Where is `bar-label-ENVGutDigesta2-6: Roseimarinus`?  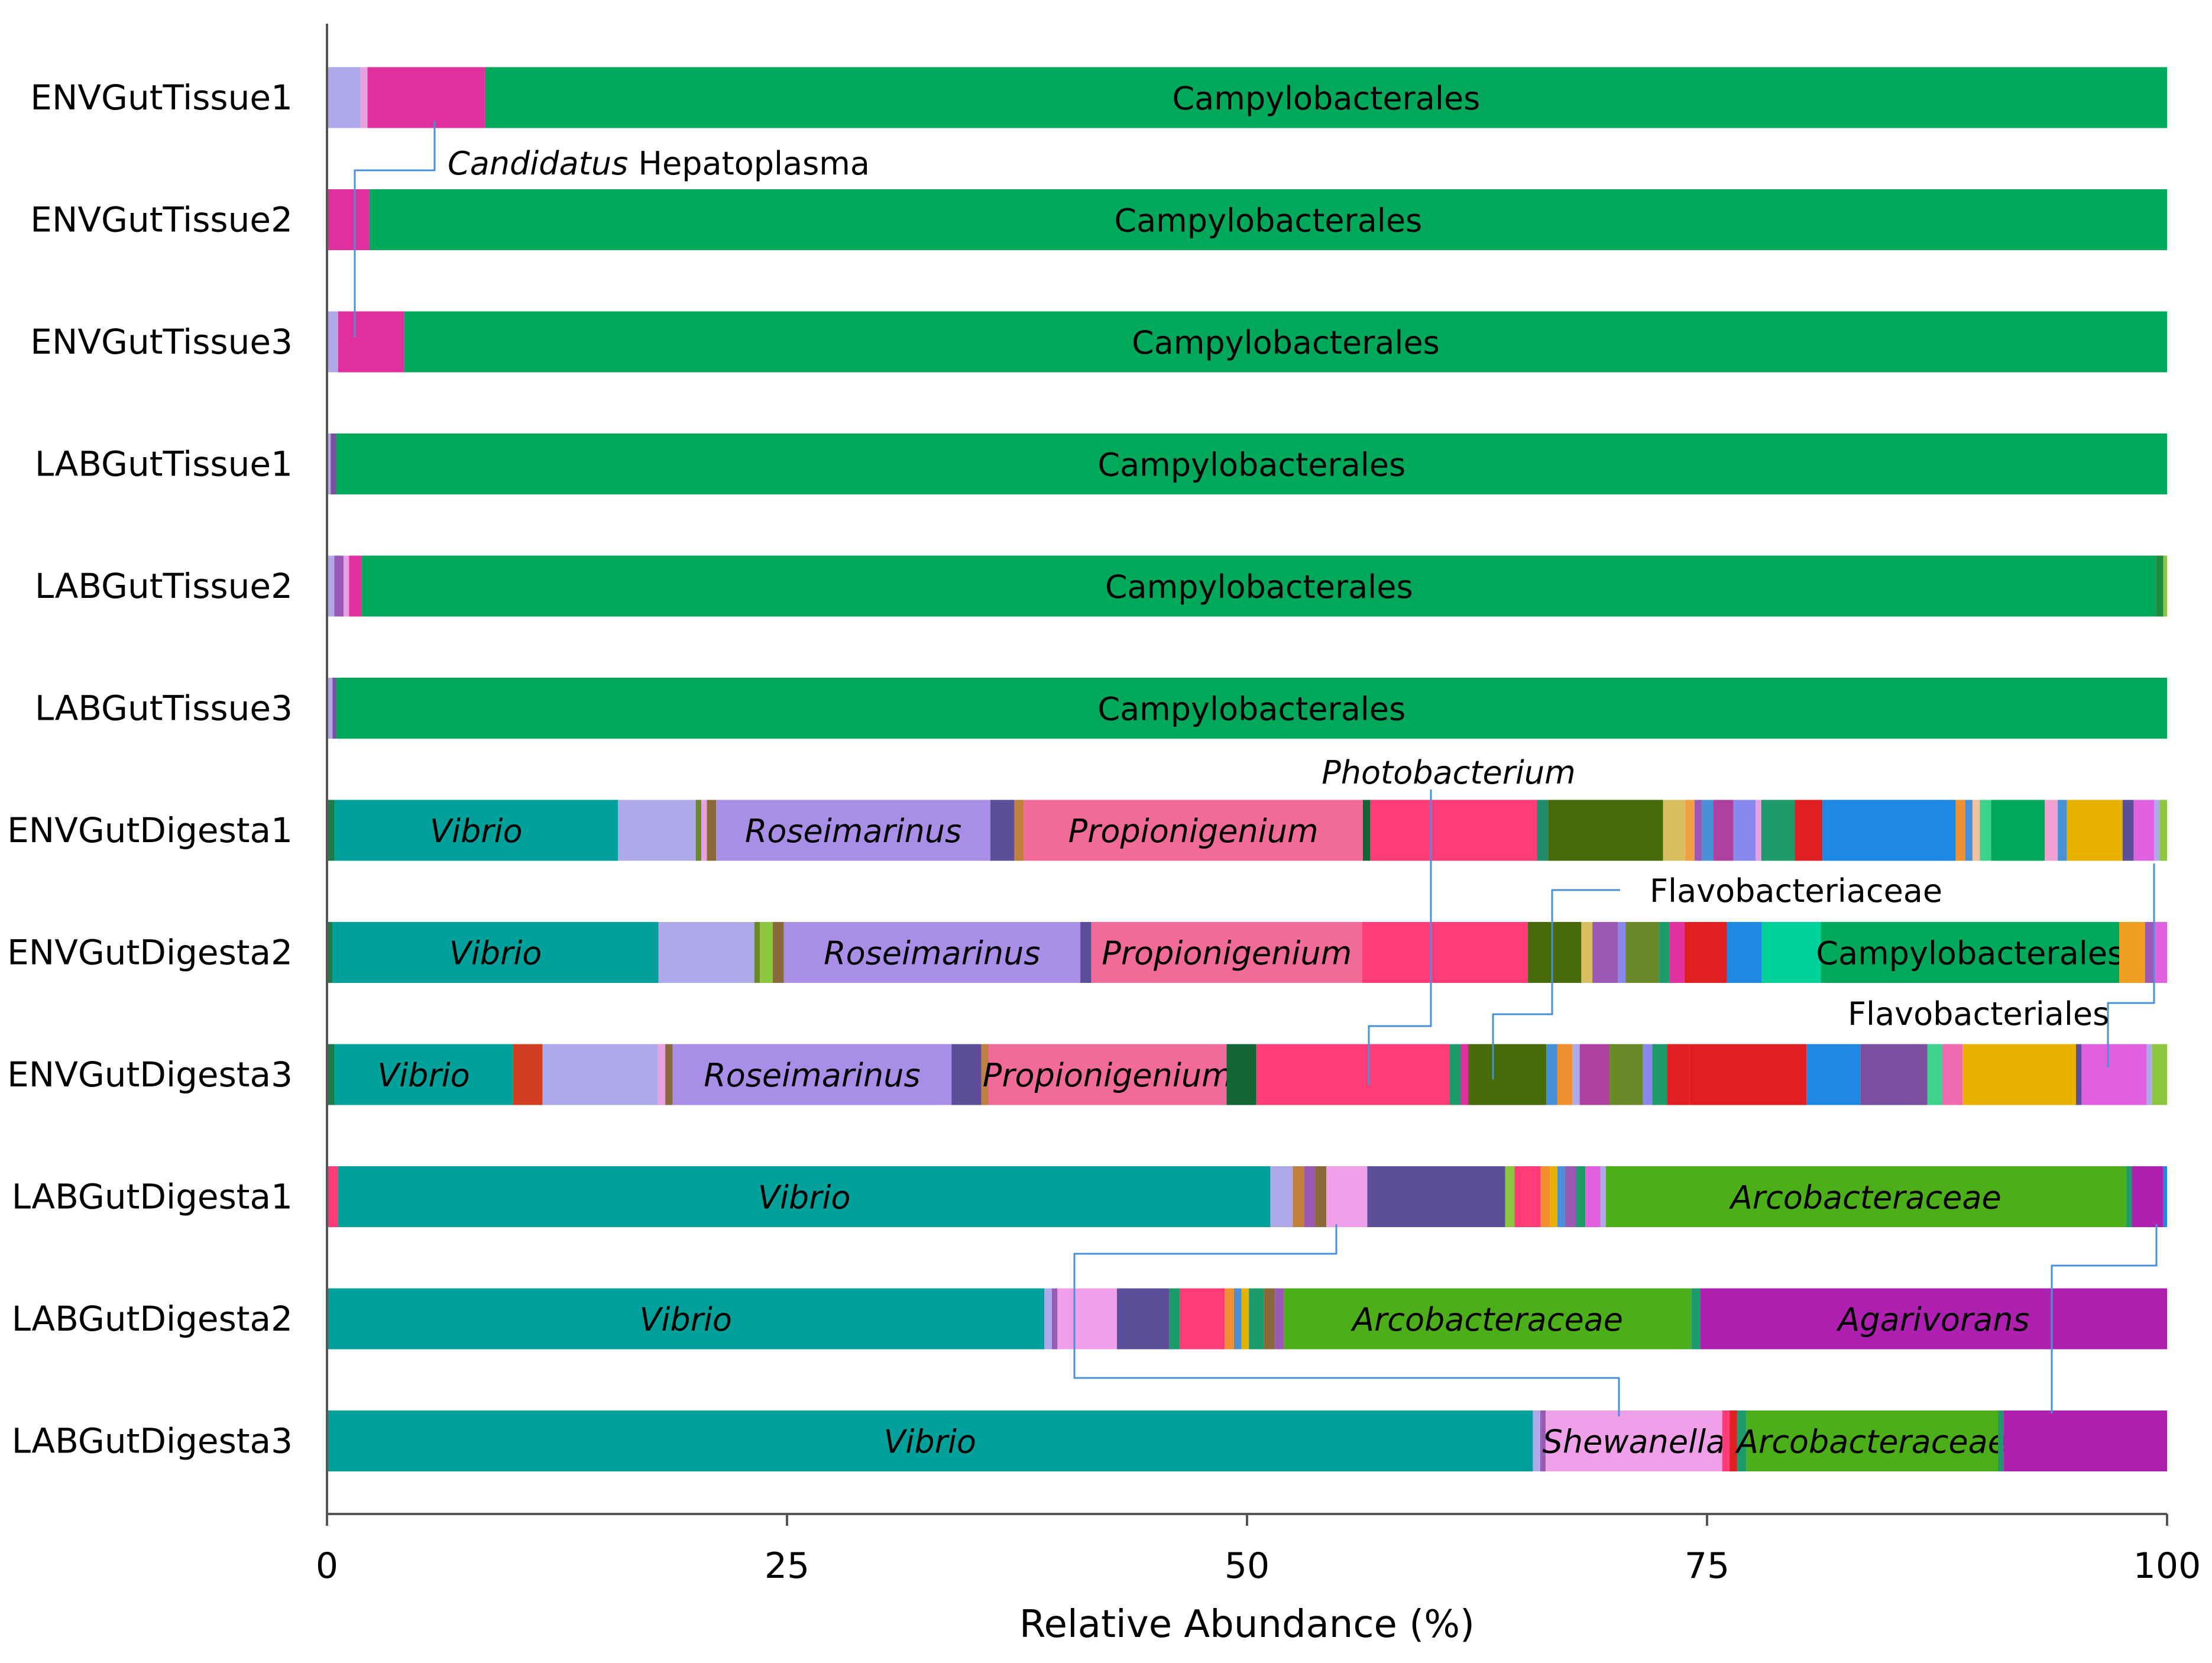
bar-label-ENVGutDigesta2-6: Roseimarinus is located at coordinates (932, 954).